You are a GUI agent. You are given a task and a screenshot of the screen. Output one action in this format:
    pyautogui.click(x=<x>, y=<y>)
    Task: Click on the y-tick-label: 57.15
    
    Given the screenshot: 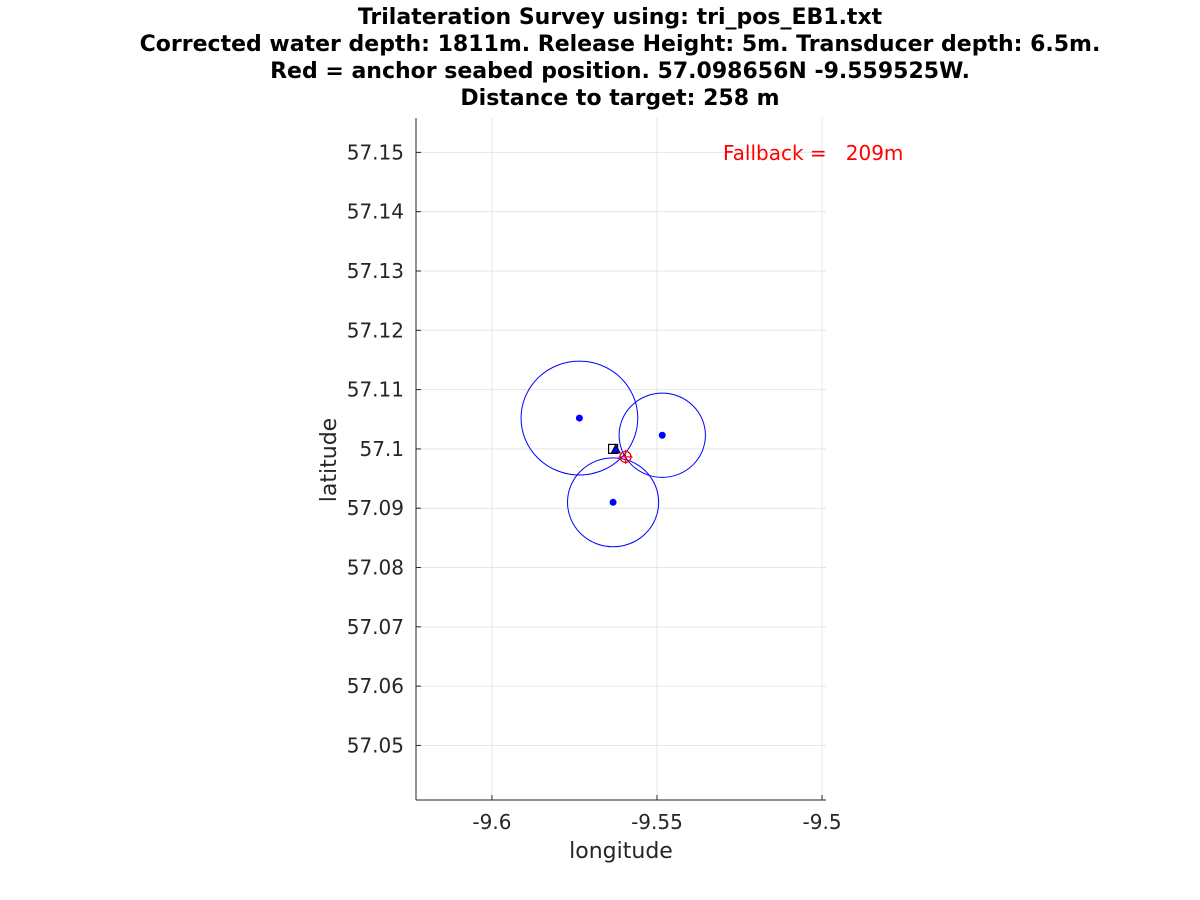 What is the action you would take?
    pyautogui.click(x=375, y=152)
    